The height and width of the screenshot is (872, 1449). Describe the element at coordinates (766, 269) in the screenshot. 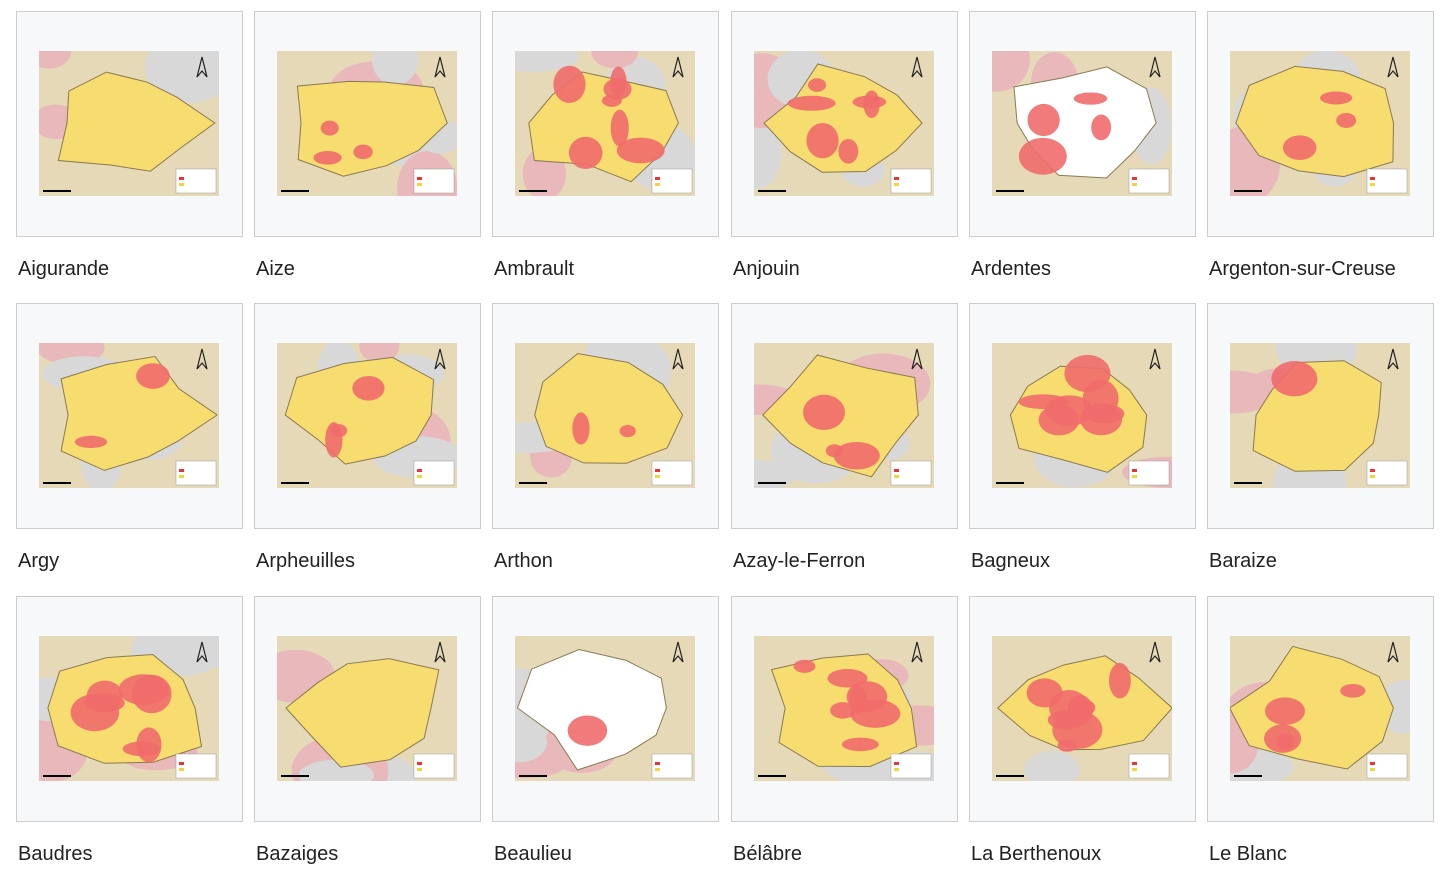

I see `item-label: Anjouin` at that location.